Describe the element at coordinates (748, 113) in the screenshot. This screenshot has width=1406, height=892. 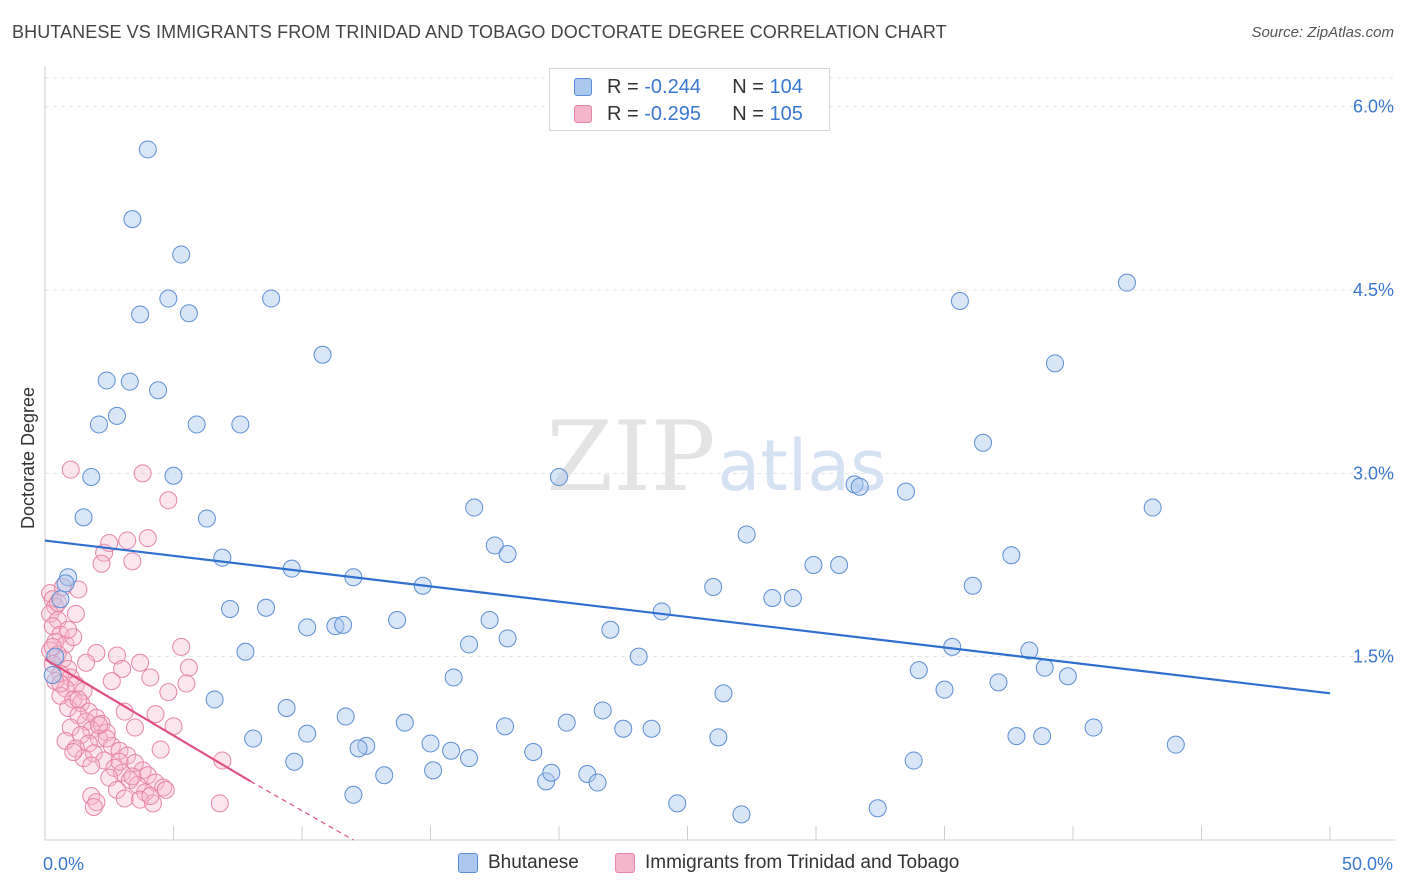
I see `n-label: N =` at that location.